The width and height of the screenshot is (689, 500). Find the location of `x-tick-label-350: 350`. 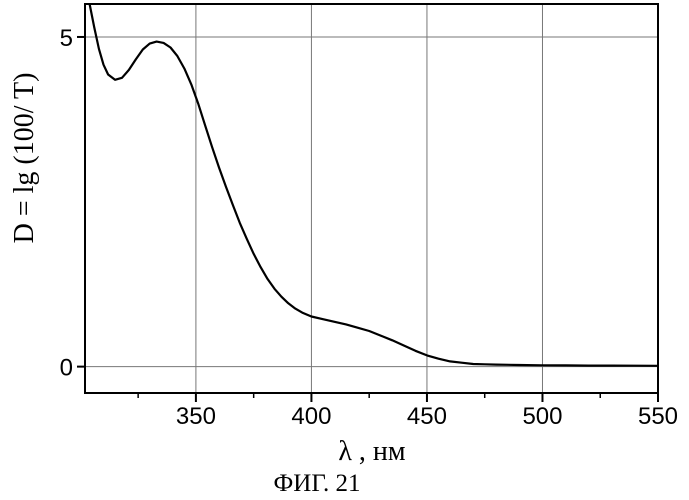

x-tick-label-350: 350 is located at coordinates (196, 416).